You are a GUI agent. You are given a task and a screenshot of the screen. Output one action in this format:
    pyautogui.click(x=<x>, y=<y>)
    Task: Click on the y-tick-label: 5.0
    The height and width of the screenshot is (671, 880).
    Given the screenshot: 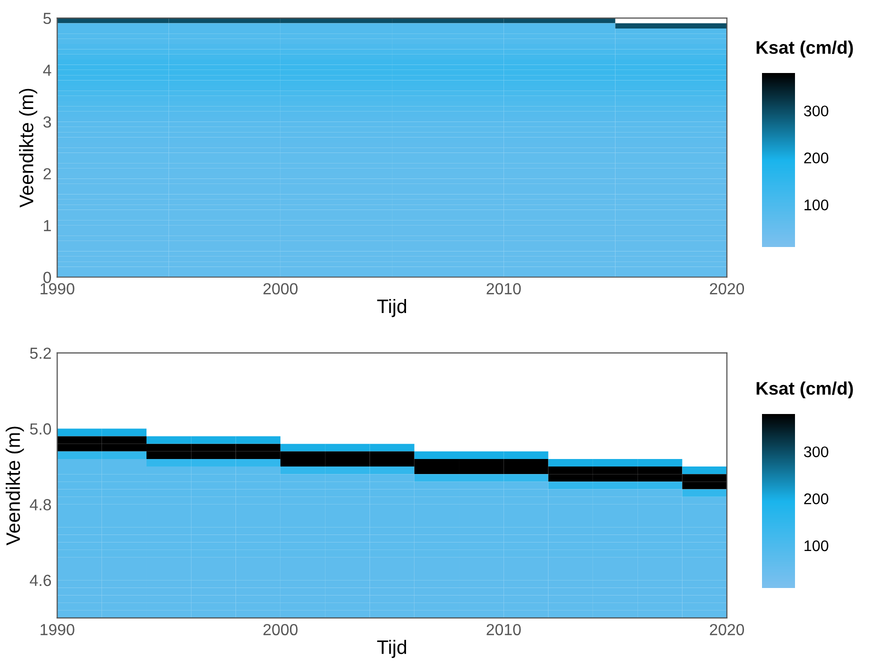 What is the action you would take?
    pyautogui.click(x=41, y=429)
    